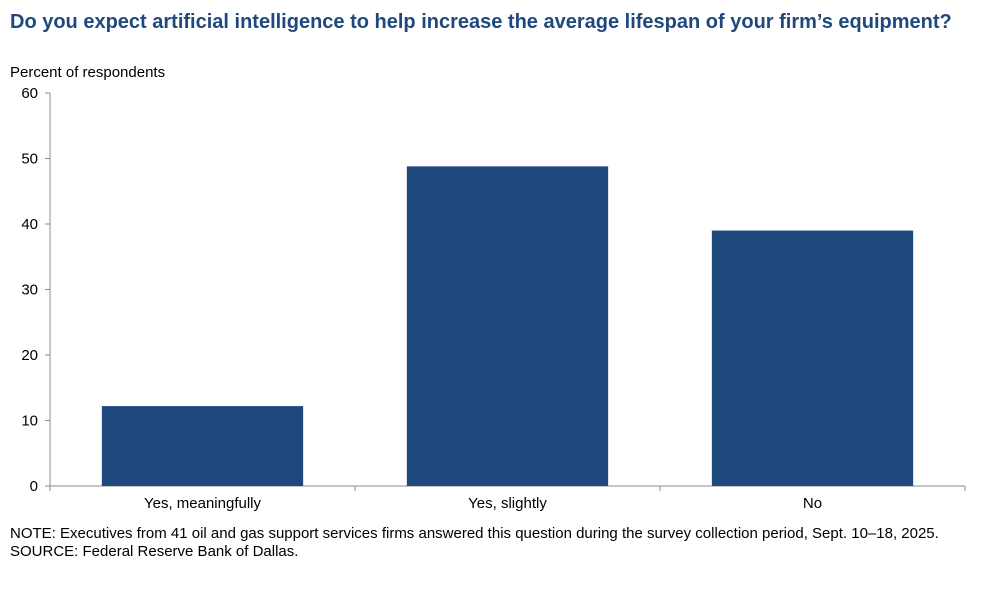  I want to click on x-tick-label: No, so click(812, 503).